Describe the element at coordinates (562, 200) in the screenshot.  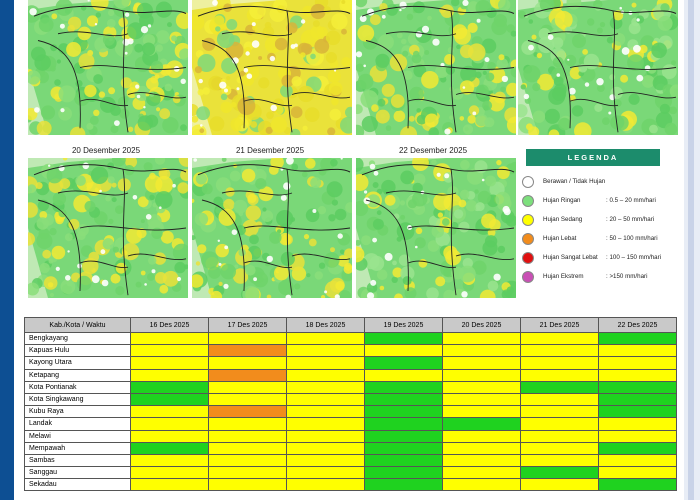
I see `legend-label: Hujan Ringan` at that location.